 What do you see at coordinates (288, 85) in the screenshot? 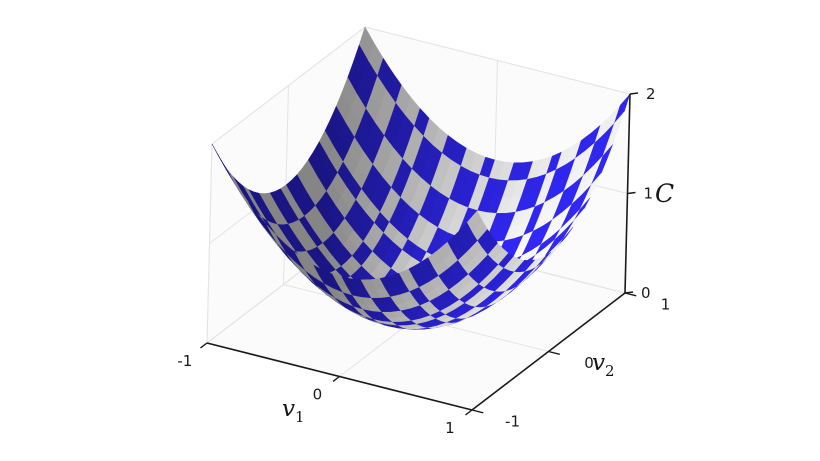
I see `grid-line-z-back` at bounding box center [288, 85].